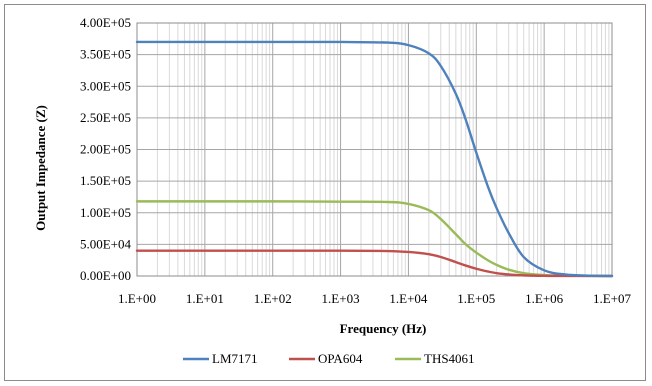 This screenshot has width=652, height=386. What do you see at coordinates (205, 298) in the screenshot?
I see `x-tick-label: 1.E+01` at bounding box center [205, 298].